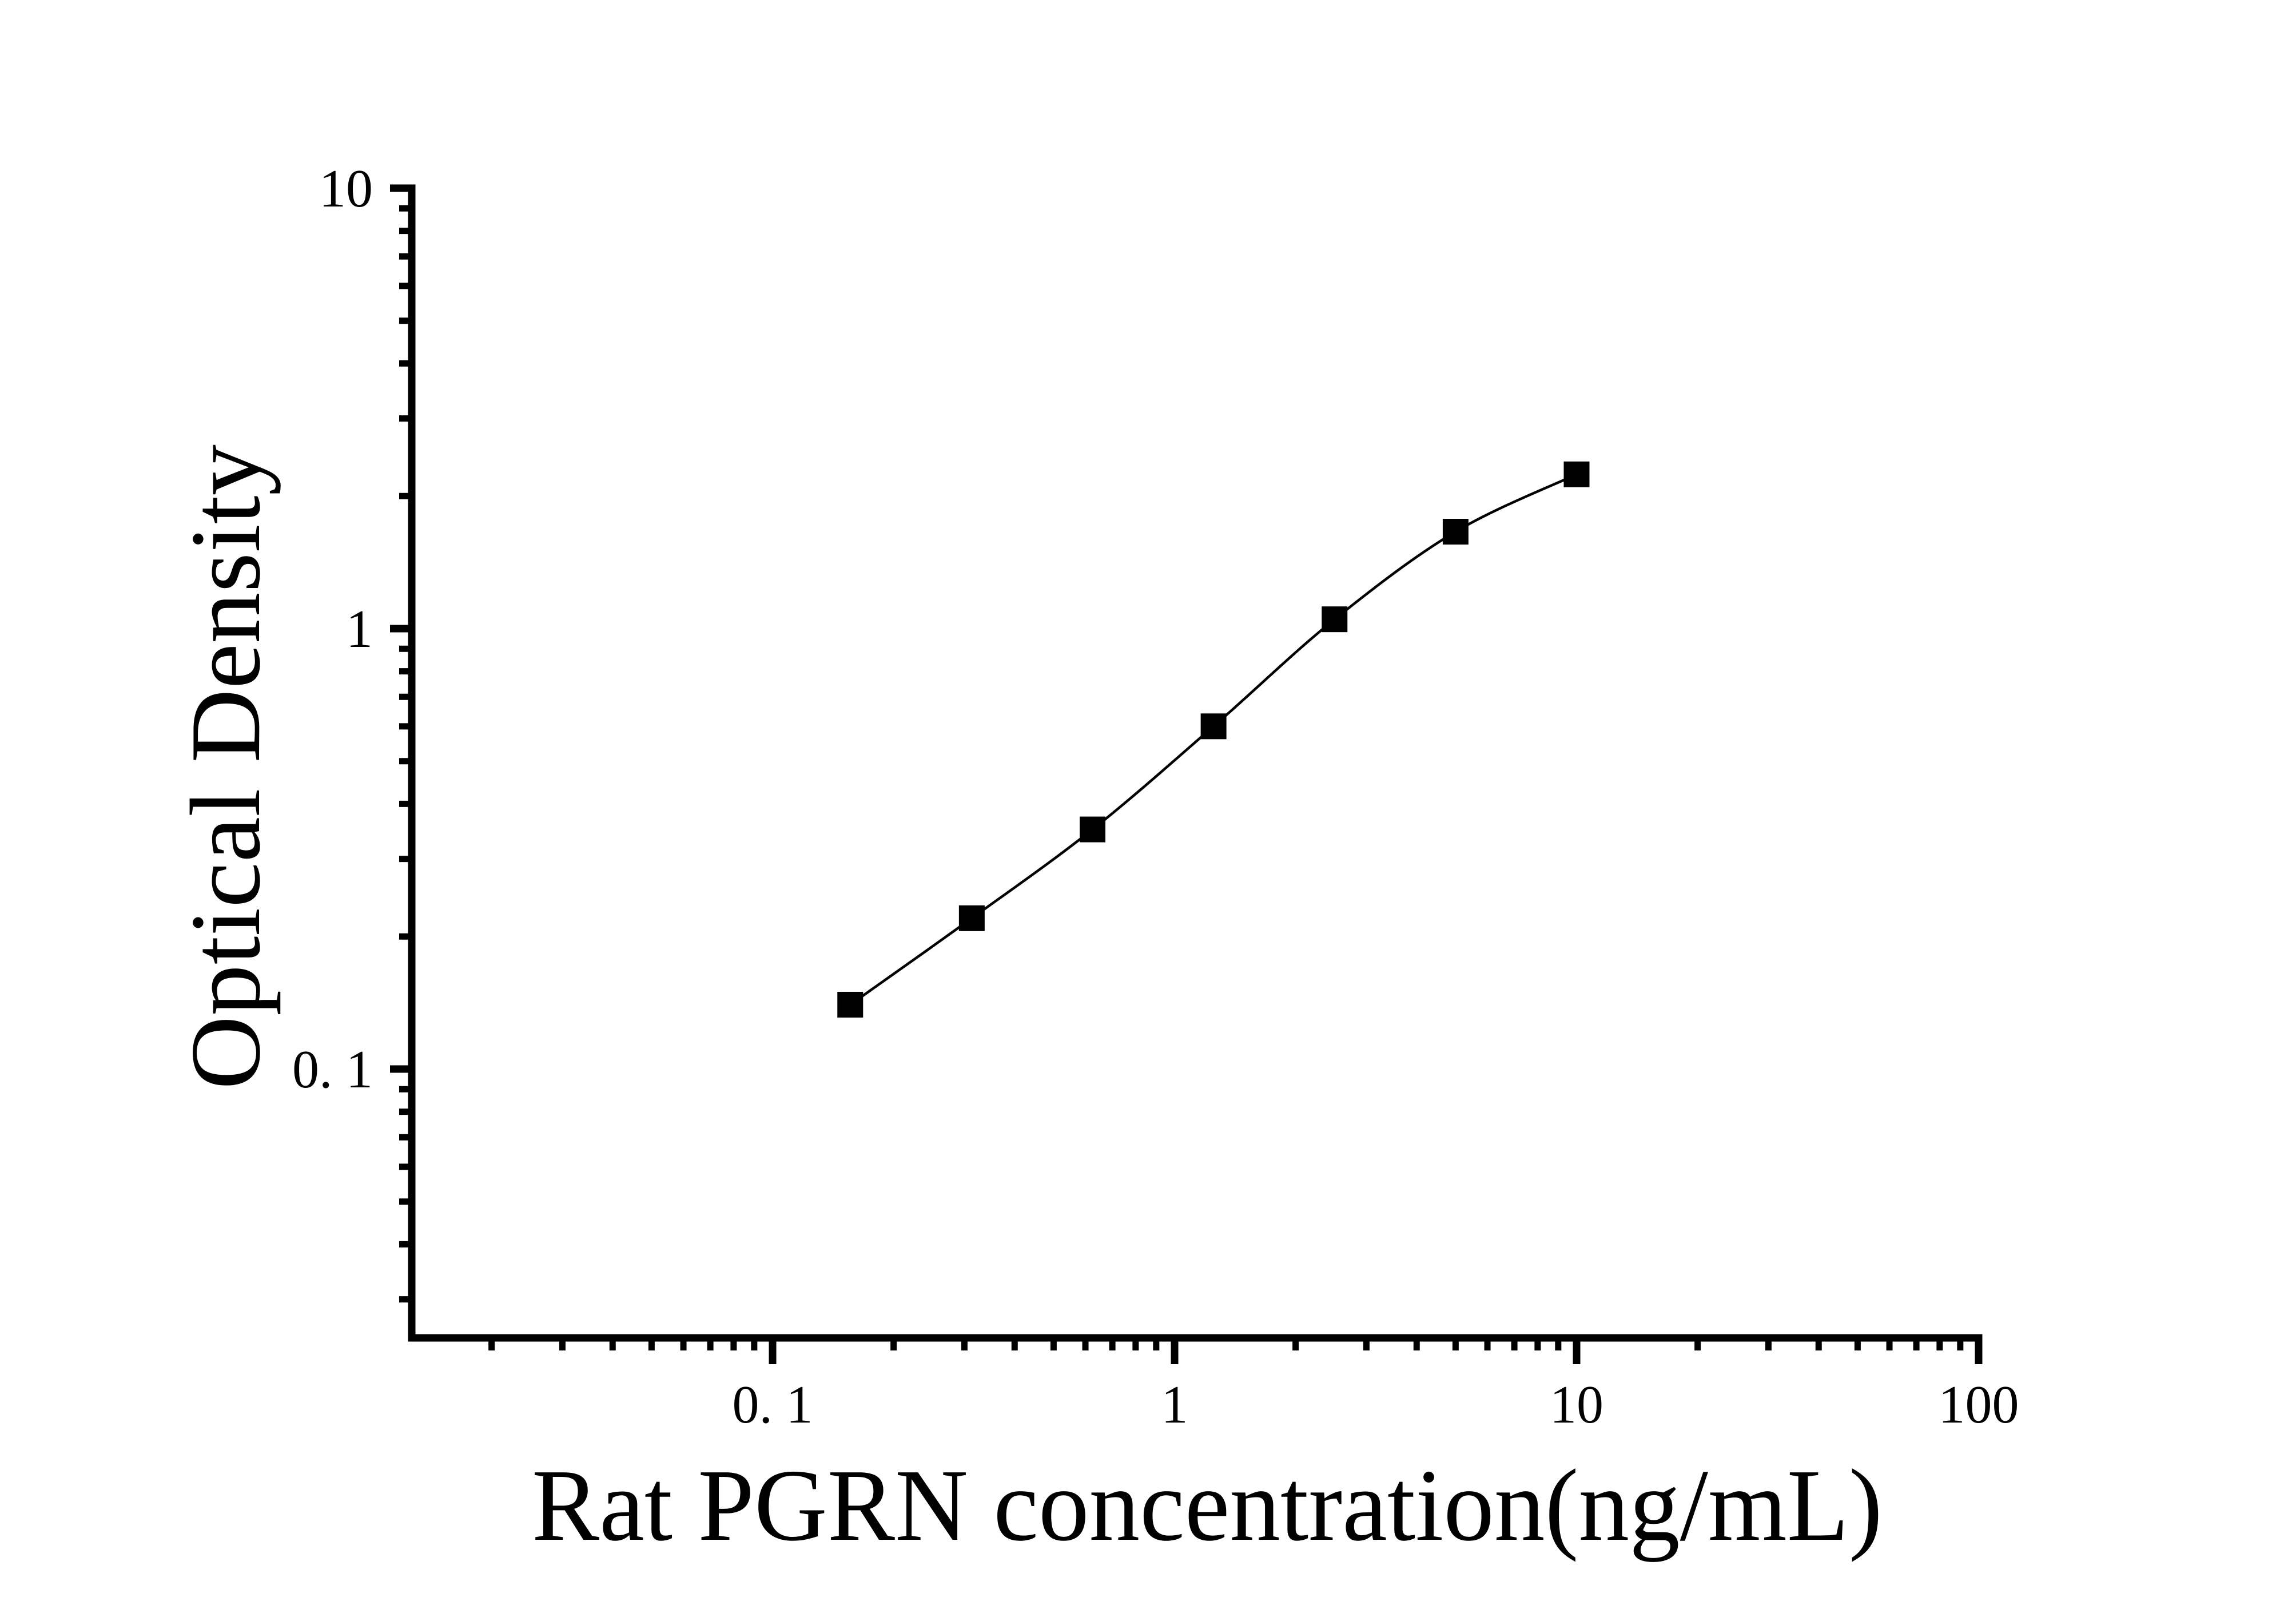  What do you see at coordinates (1979, 1405) in the screenshot?
I see `x-tick-label: 100` at bounding box center [1979, 1405].